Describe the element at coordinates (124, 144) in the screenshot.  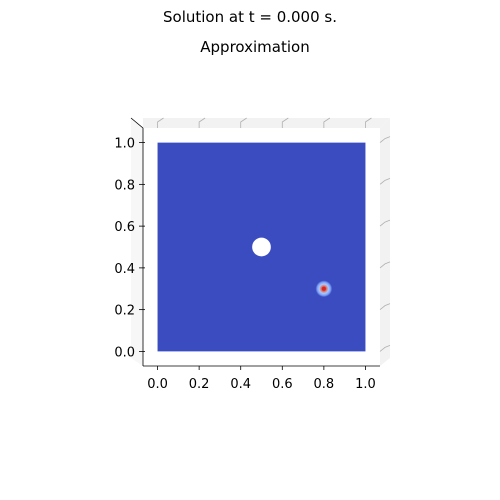
I see `y-tick-label: 1.0` at that location.